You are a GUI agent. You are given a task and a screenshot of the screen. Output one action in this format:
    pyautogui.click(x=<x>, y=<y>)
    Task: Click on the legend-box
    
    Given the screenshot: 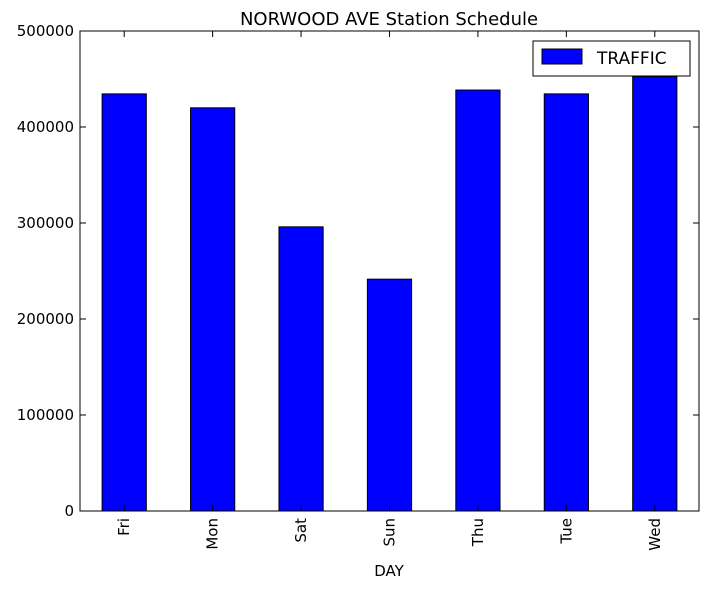 What is the action you would take?
    pyautogui.click(x=611, y=58)
    